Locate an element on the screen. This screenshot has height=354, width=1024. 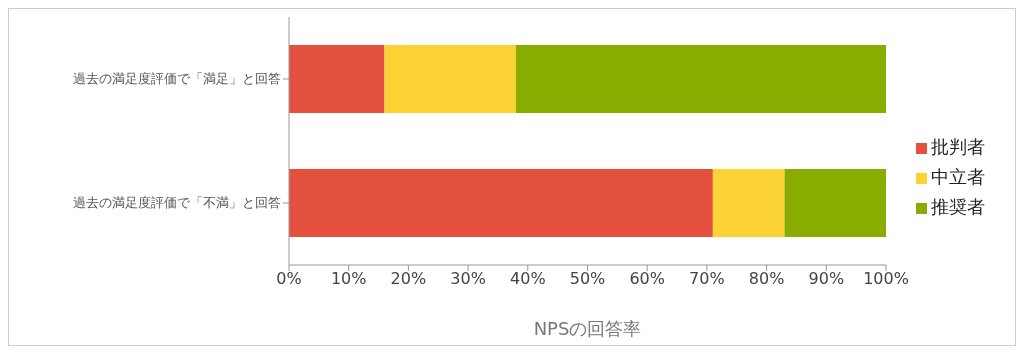
legend-label: 批判者 is located at coordinates (958, 146).